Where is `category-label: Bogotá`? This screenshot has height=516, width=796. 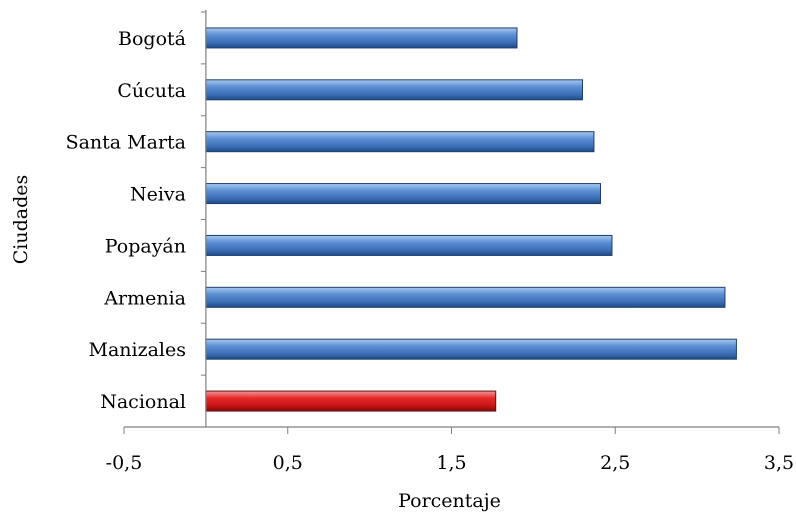 category-label: Bogotá is located at coordinates (152, 39).